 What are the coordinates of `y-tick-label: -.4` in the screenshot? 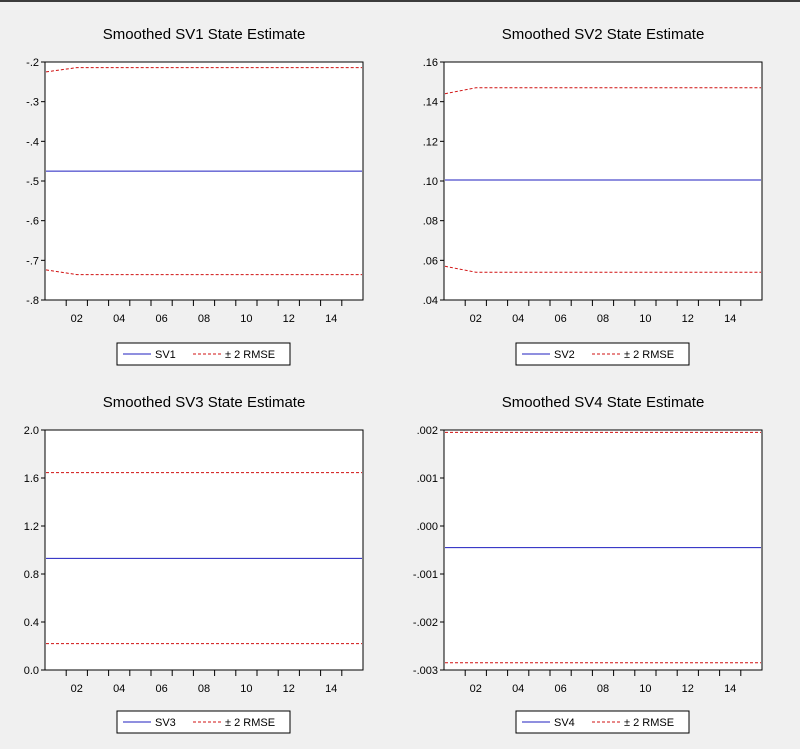 It's located at (32, 142).